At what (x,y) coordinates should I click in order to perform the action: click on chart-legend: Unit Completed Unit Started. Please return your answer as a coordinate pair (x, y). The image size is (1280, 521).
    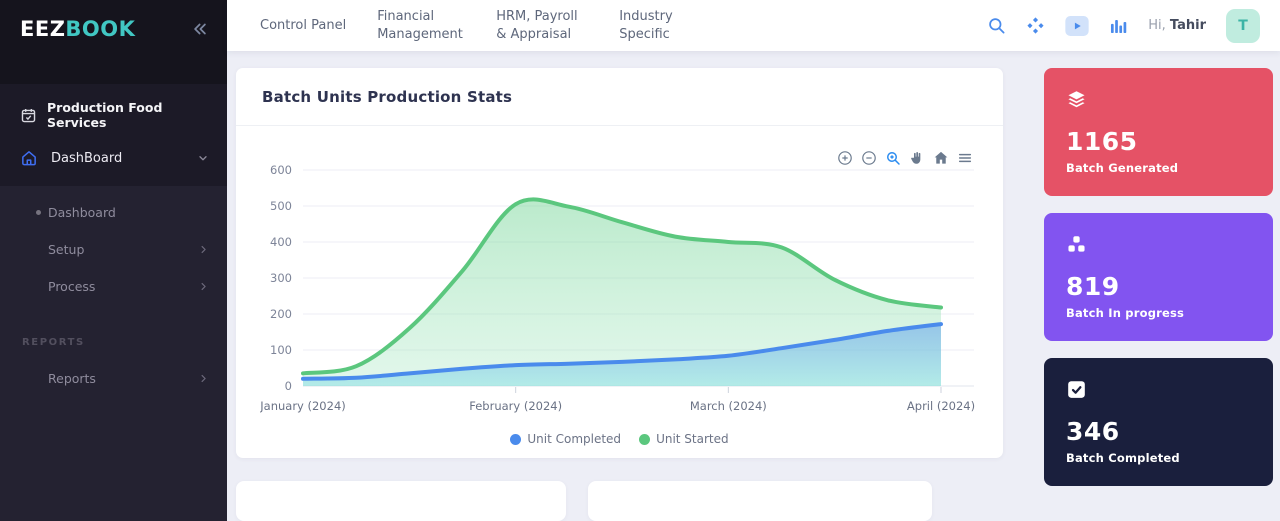
    Looking at the image, I should click on (619, 439).